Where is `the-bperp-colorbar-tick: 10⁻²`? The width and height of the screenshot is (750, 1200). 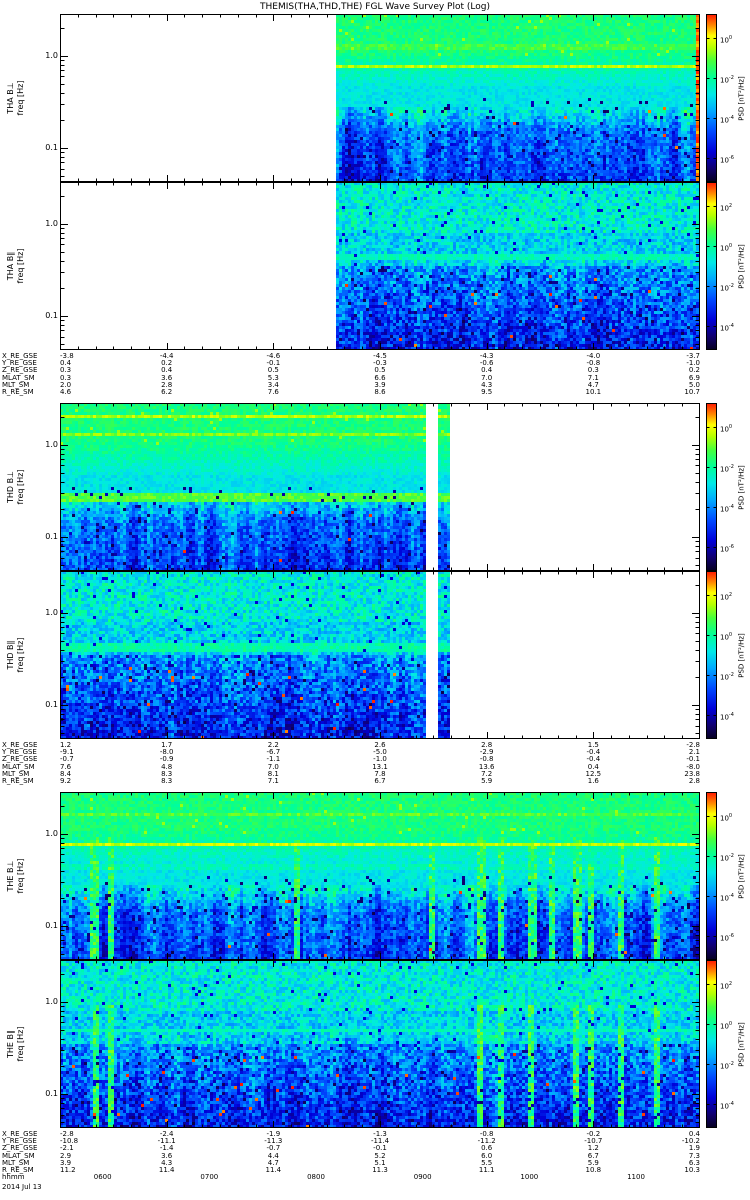 the-bperp-colorbar-tick: 10⁻² is located at coordinates (727, 857).